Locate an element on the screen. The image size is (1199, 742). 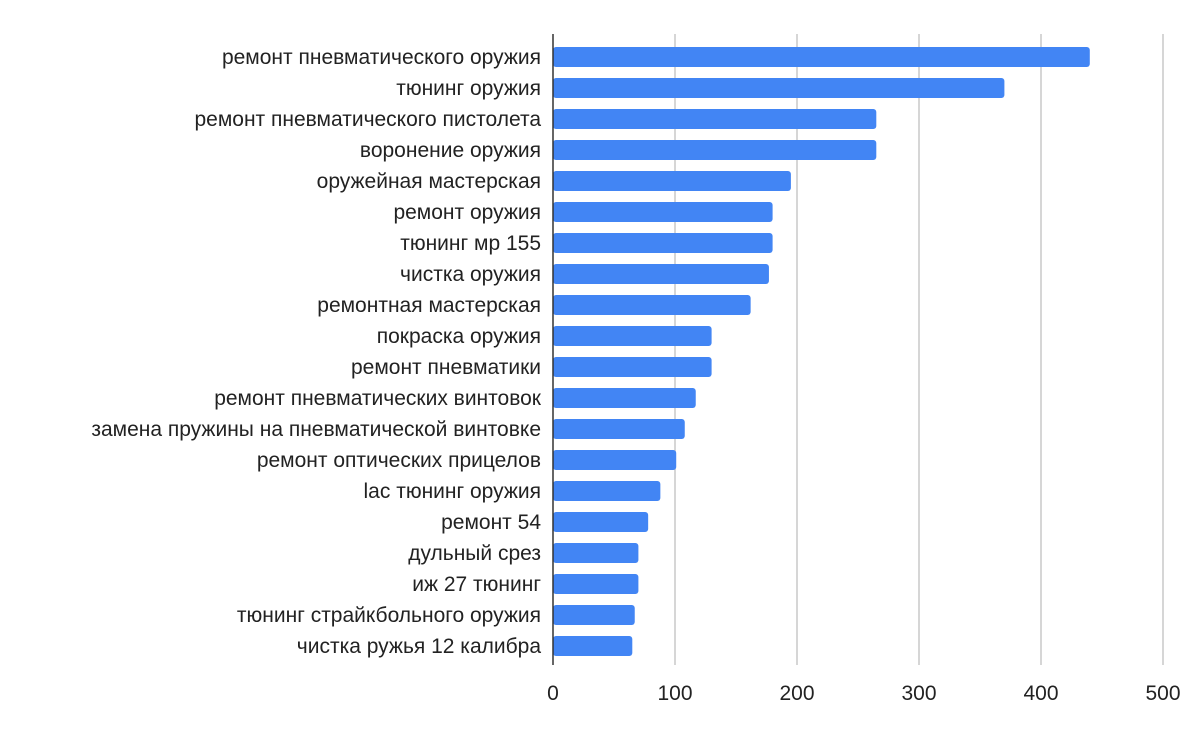
x-tick-labels: 0 100 200 300 400 500 is located at coordinates (863, 693).